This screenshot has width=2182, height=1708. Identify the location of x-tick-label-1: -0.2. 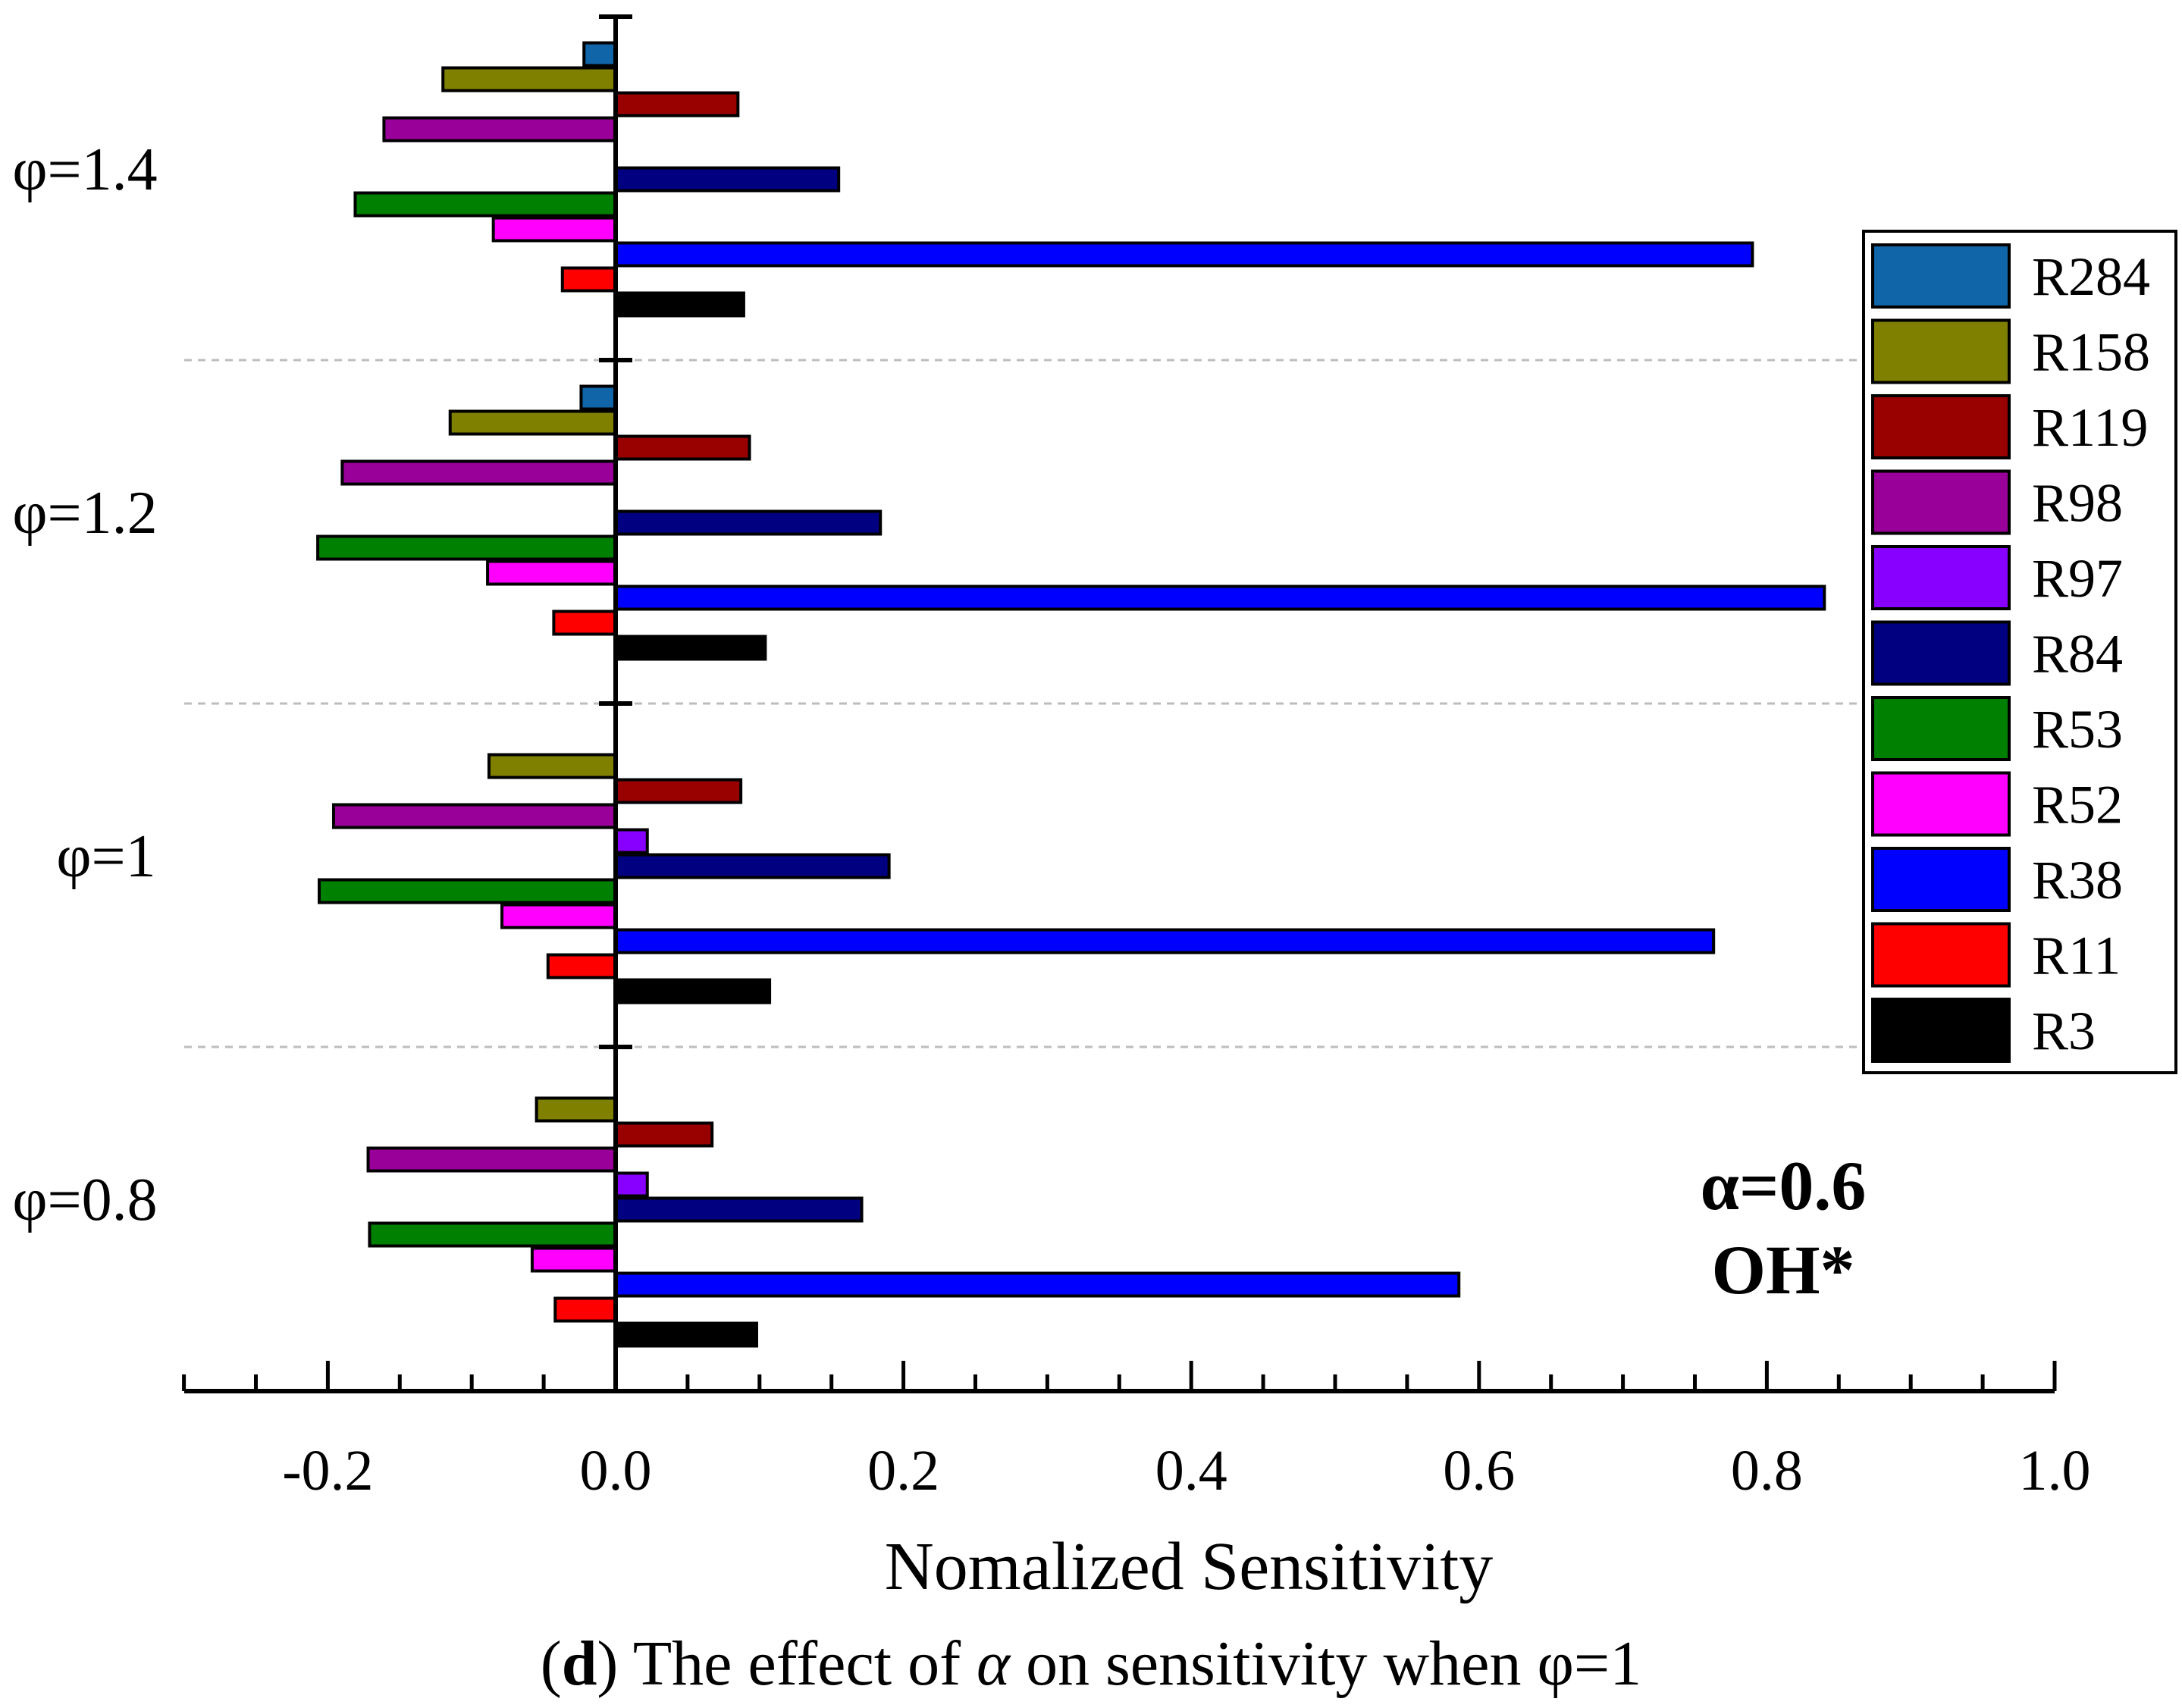
(327, 1471).